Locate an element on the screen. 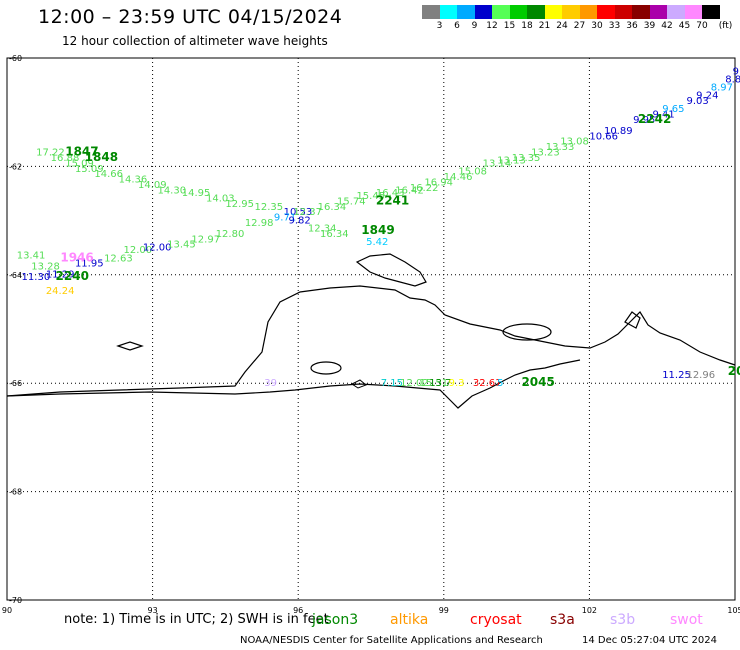 Image resolution: width=740 pixels, height=650 pixels. swh-observation: 16.22 is located at coordinates (424, 188).